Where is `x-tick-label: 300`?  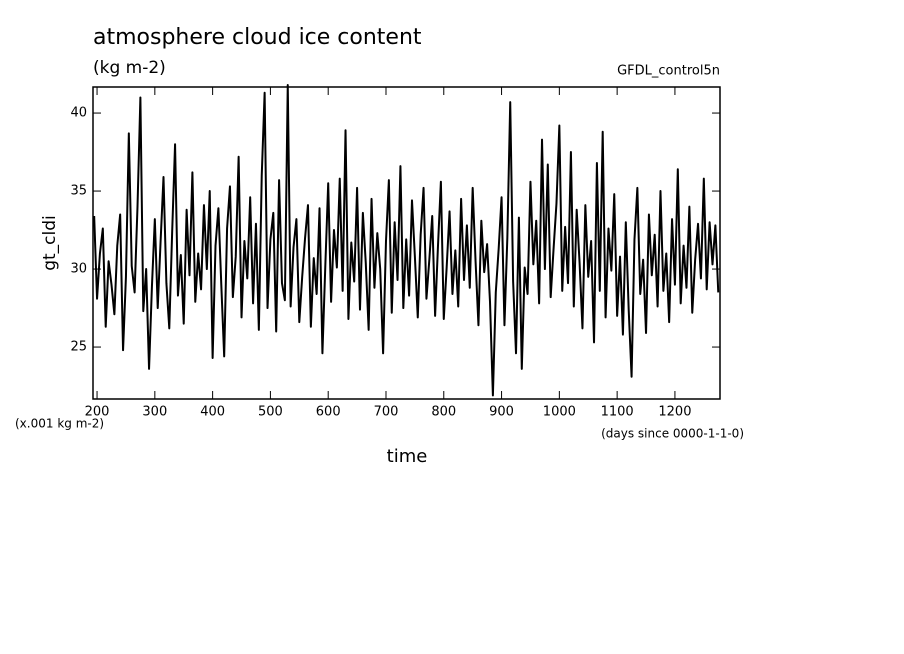
x-tick-label: 300 is located at coordinates (154, 412).